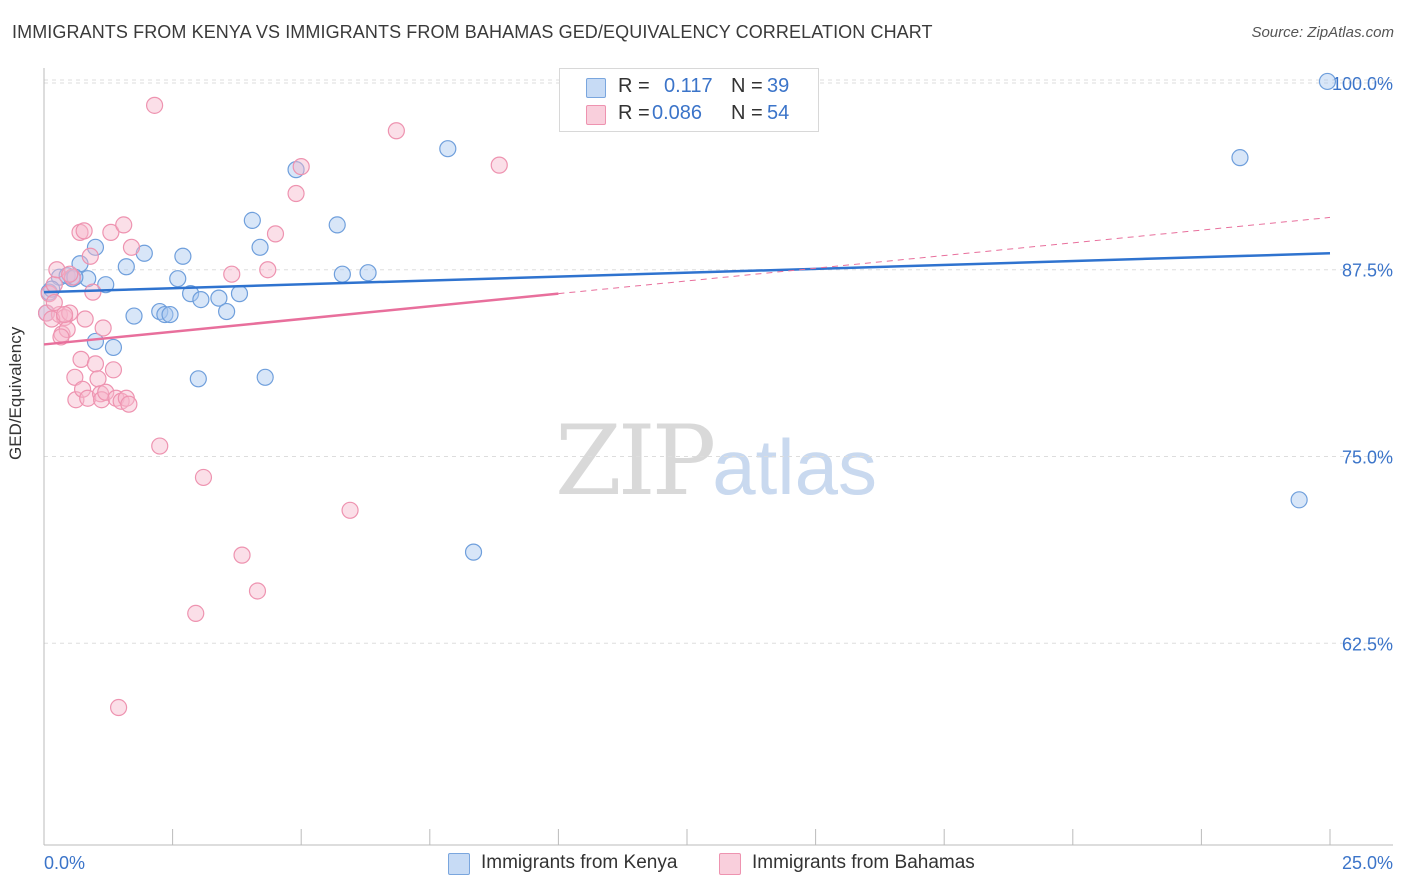  What do you see at coordinates (677, 113) in the screenshot?
I see `legend-r-value-bahamas: 0.086` at bounding box center [677, 113].